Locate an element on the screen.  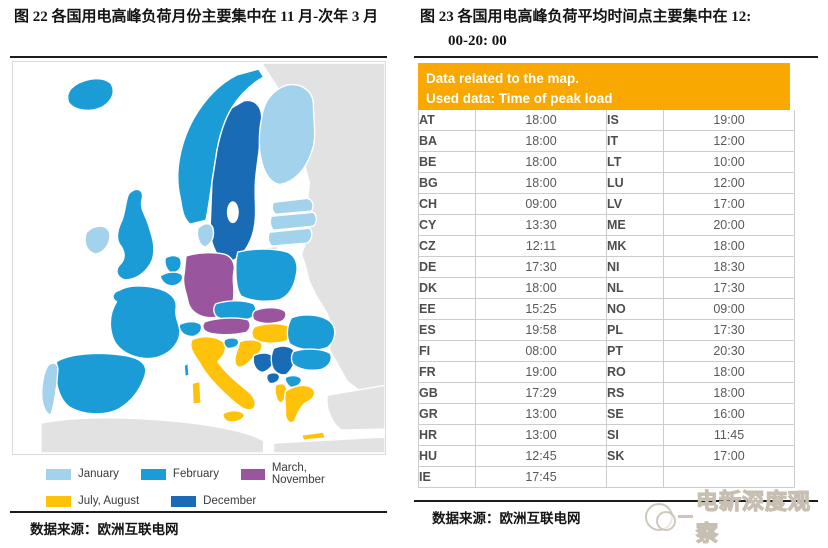
legend-item-december: December is located at coordinates (213, 501).